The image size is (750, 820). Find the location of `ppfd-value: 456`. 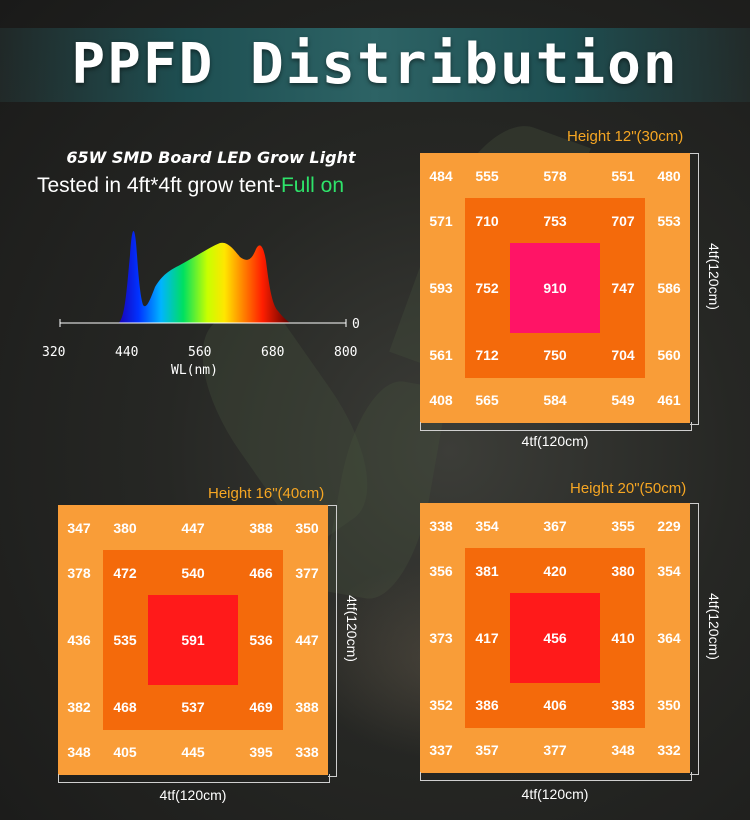

ppfd-value: 456 is located at coordinates (555, 638).